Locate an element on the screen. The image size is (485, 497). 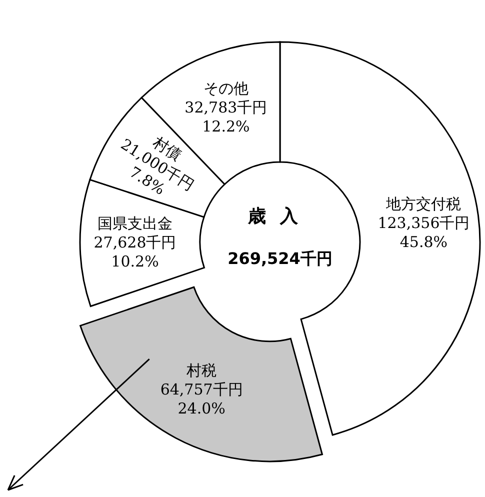
data-label: 27,628千円 10.2% is located at coordinates (135, 252).